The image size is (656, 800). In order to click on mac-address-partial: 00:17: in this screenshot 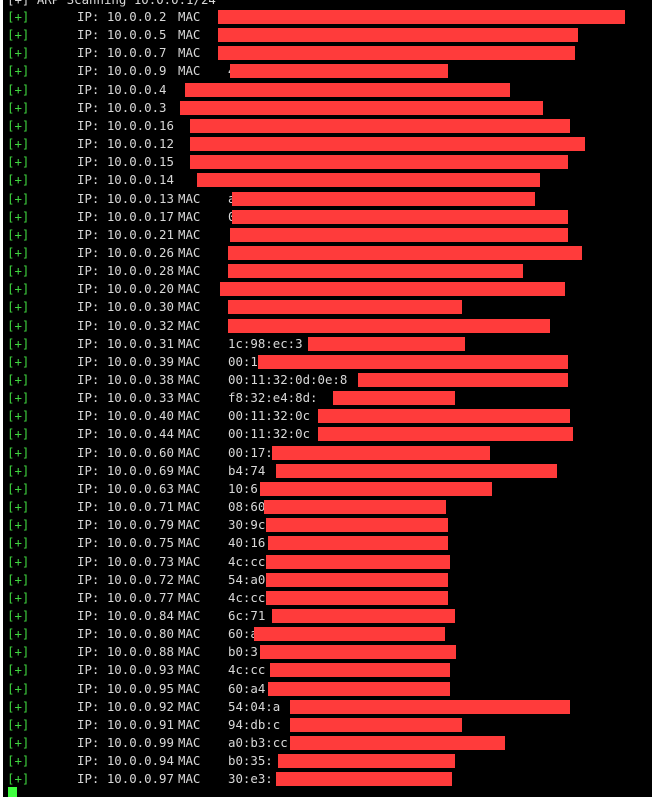, I will do `click(250, 452)`.